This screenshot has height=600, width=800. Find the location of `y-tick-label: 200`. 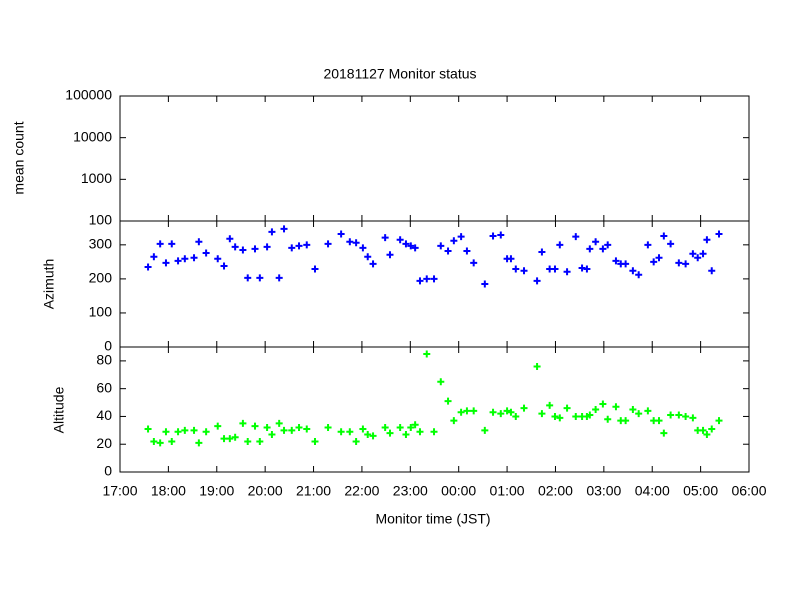

y-tick-label: 200 is located at coordinates (101, 278).